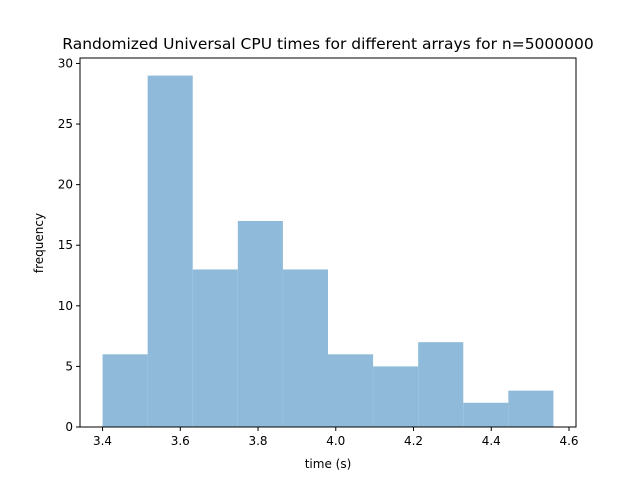  Describe the element at coordinates (65, 185) in the screenshot. I see `y-tick-label: 20` at that location.